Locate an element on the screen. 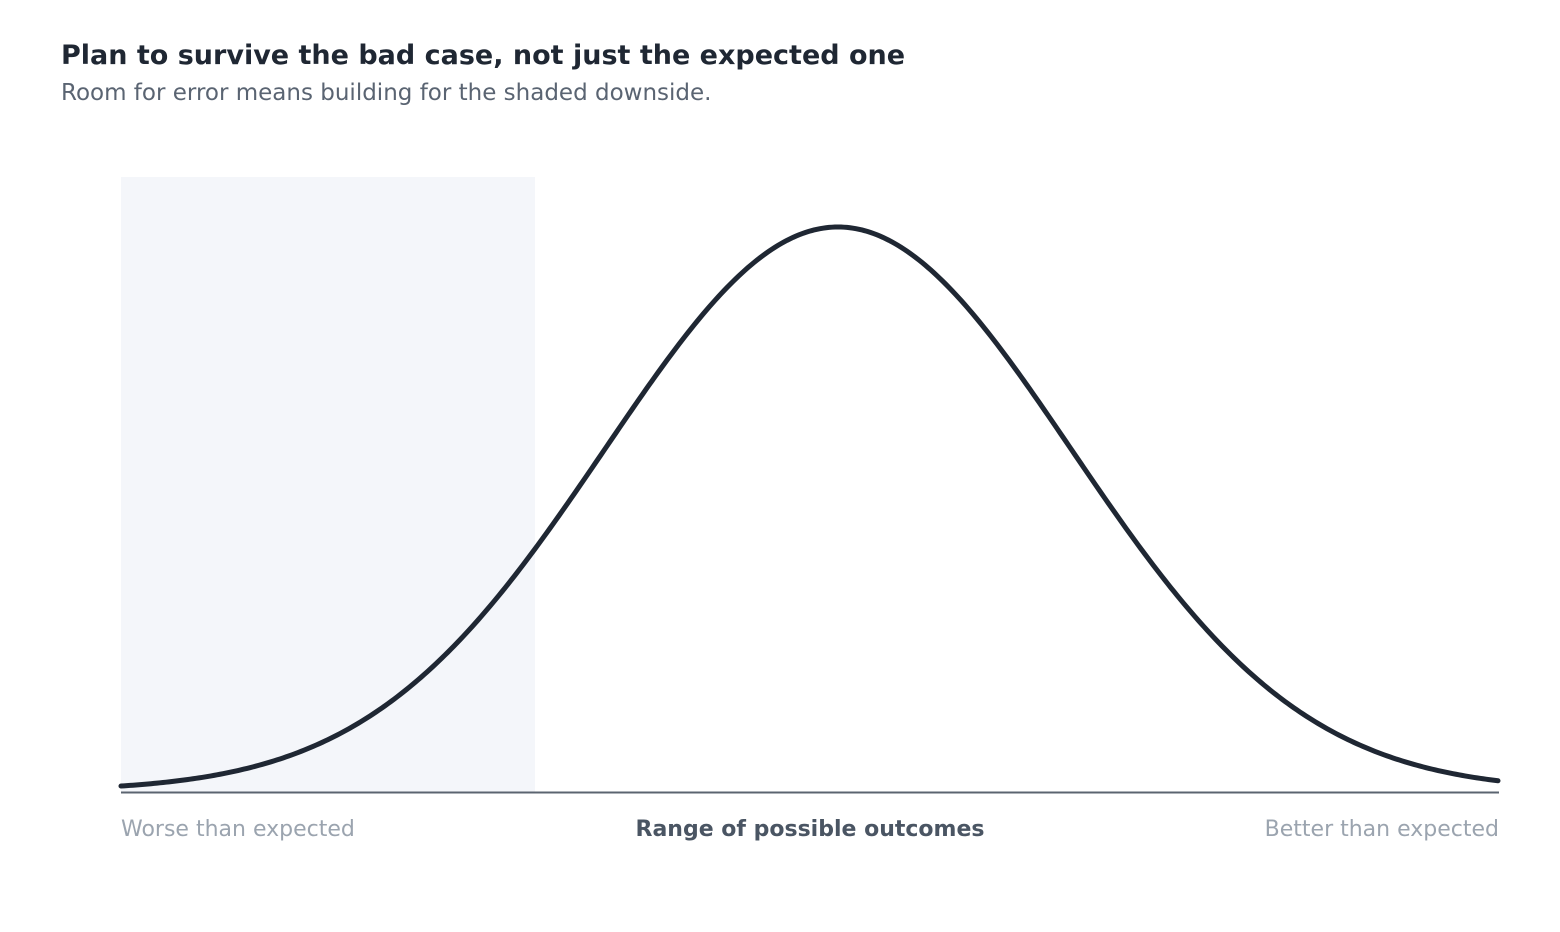 The width and height of the screenshot is (1560, 932). right-label: Better than expected is located at coordinates (1382, 829).